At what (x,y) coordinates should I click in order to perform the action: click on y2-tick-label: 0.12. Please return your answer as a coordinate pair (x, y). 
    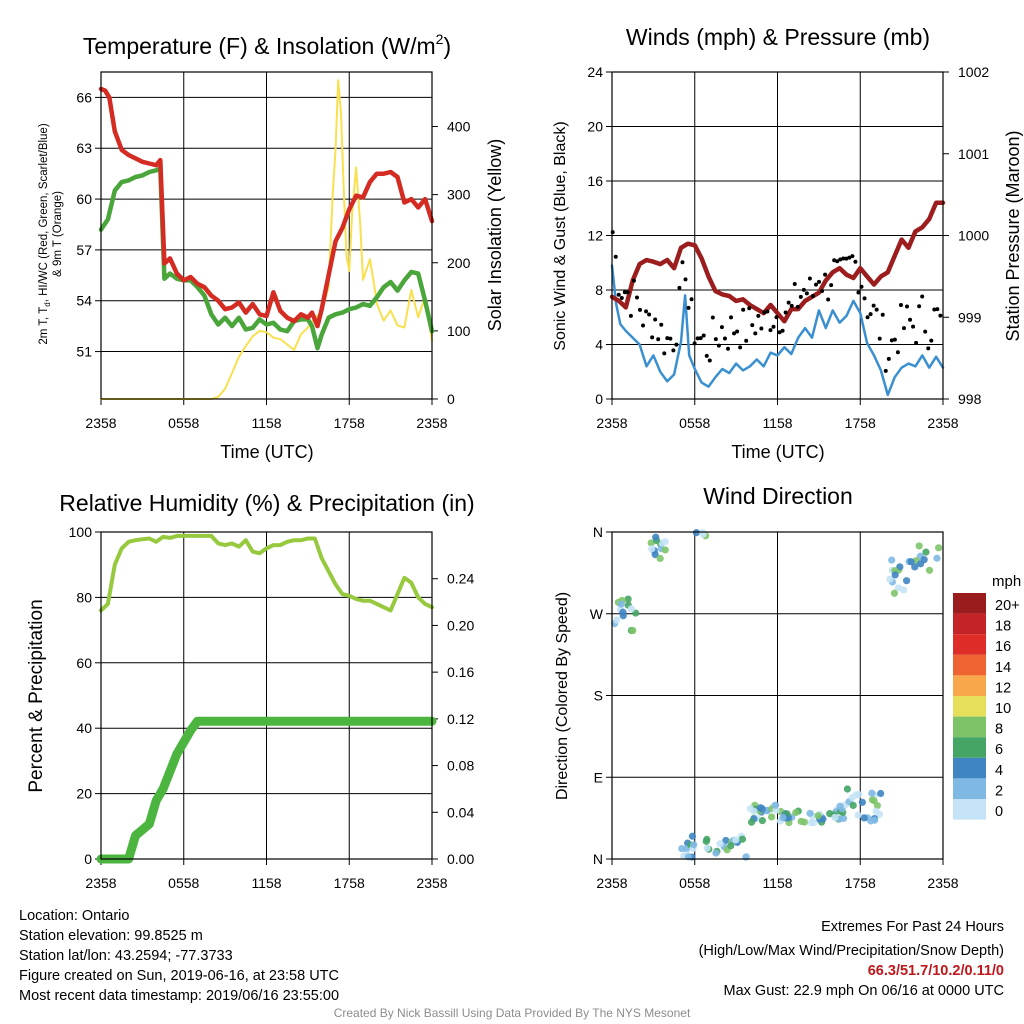
    Looking at the image, I should click on (460, 719).